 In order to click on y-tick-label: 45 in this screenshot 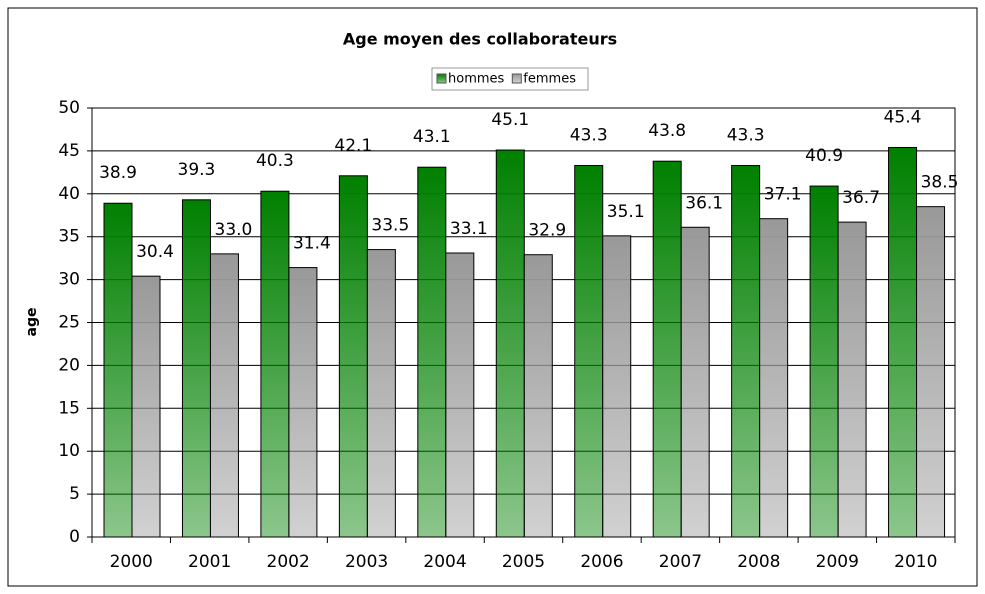, I will do `click(69, 151)`.